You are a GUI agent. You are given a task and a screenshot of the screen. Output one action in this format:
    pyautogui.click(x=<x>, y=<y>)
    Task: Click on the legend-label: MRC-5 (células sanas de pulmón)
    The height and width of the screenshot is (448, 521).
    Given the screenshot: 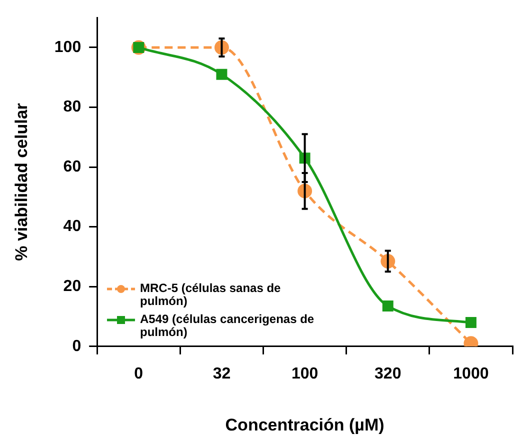 What is the action you would take?
    pyautogui.click(x=211, y=294)
    